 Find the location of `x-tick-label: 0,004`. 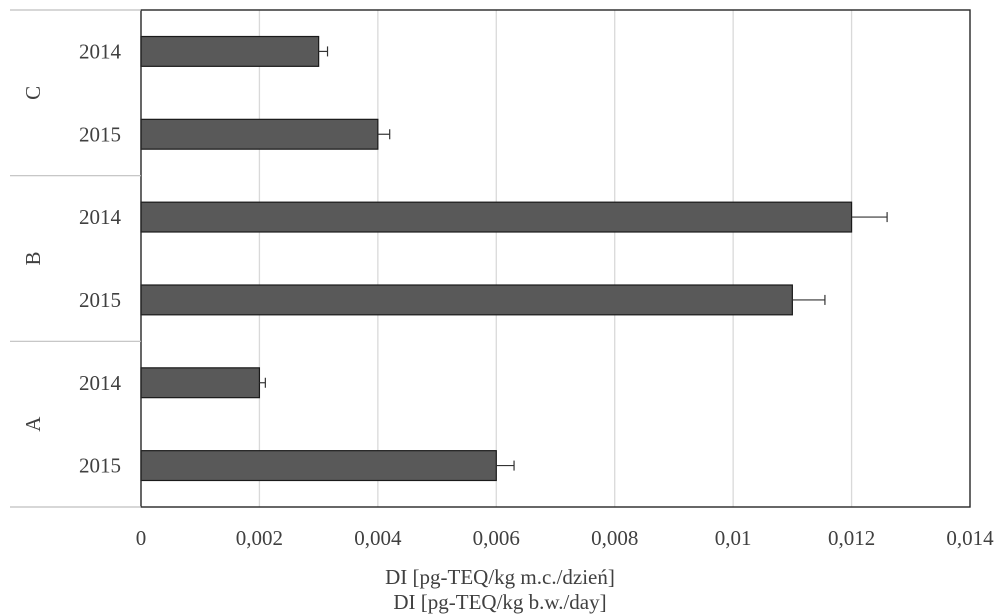

x-tick-label: 0,004 is located at coordinates (378, 538).